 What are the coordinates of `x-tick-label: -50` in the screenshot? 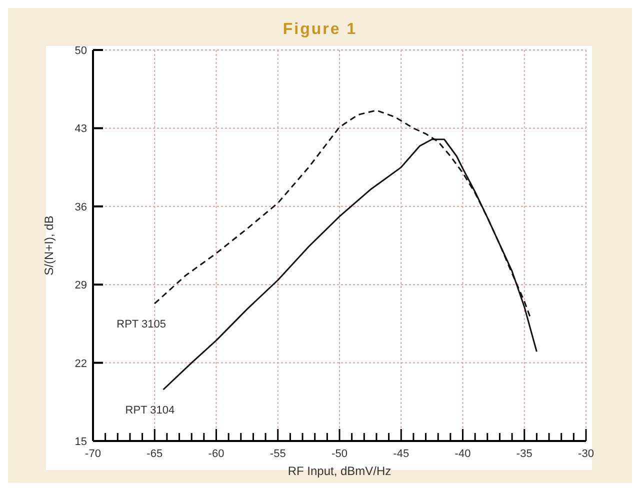 It's located at (340, 454).